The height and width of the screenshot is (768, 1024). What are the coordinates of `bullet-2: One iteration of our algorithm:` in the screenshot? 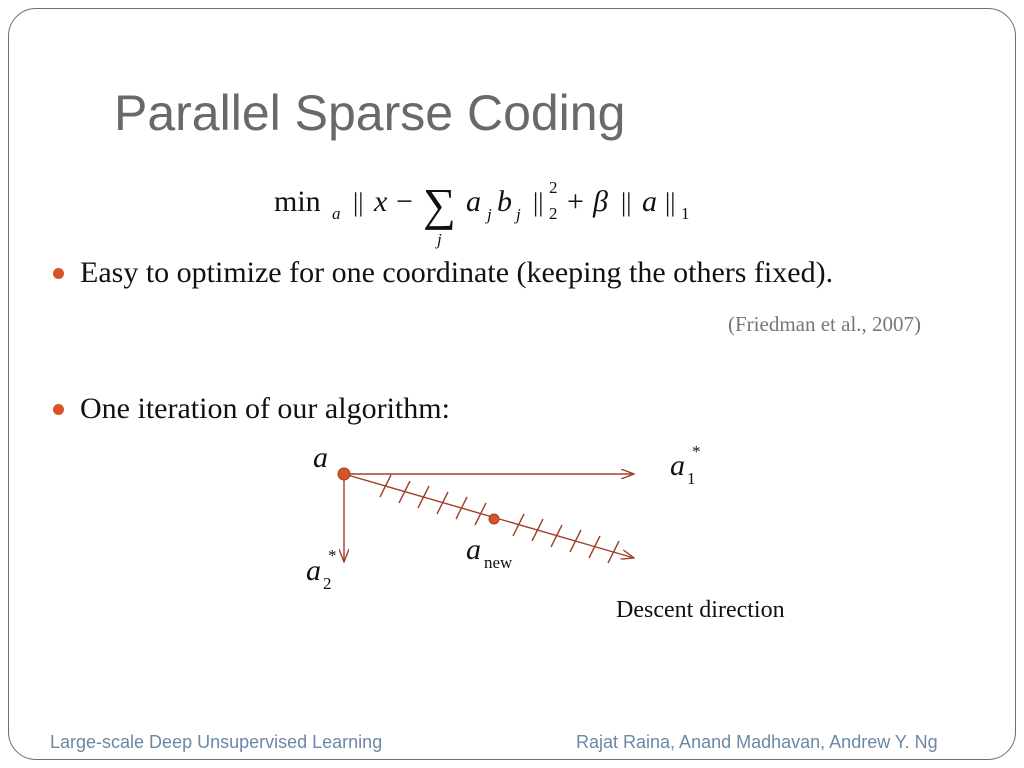 It's located at (265, 408).